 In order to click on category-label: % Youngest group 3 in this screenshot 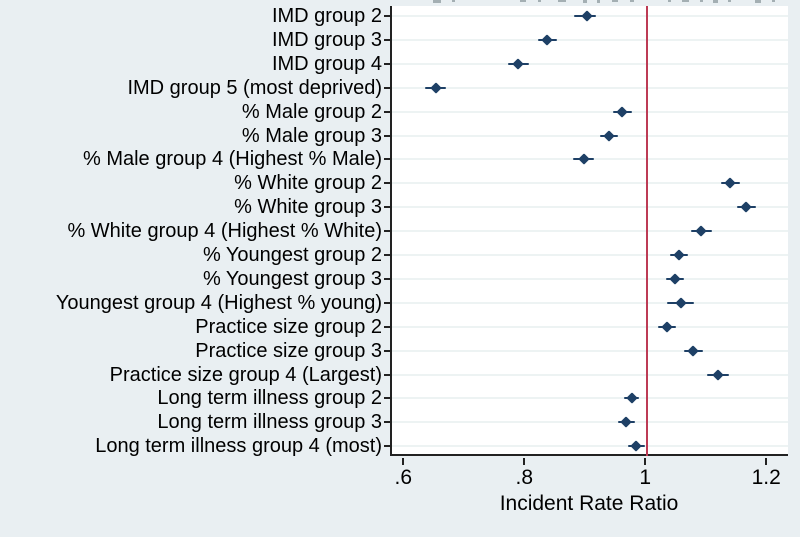, I will do `click(292, 278)`.